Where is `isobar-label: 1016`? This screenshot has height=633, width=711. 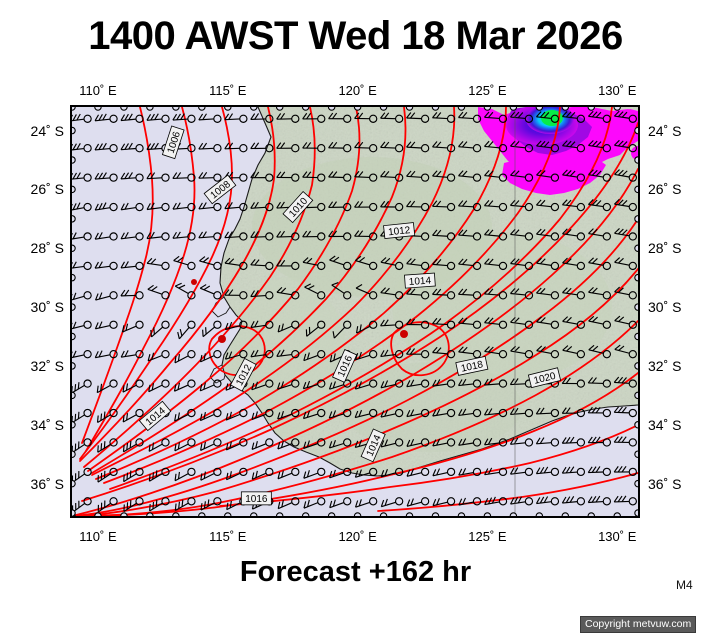
isobar-label: 1016 is located at coordinates (256, 498).